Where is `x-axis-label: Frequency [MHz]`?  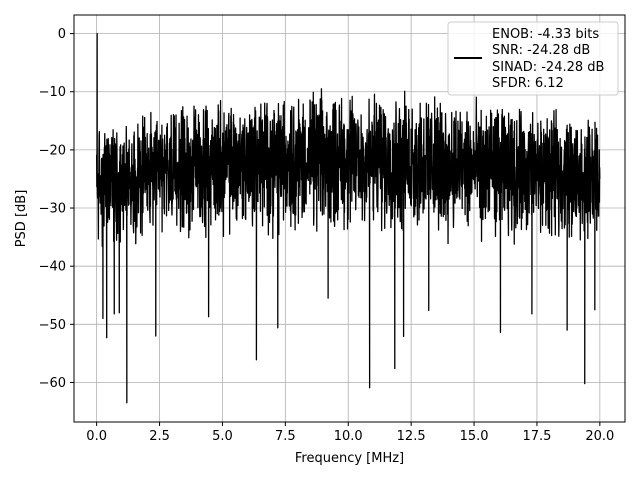 x-axis-label: Frequency [MHz] is located at coordinates (349, 458).